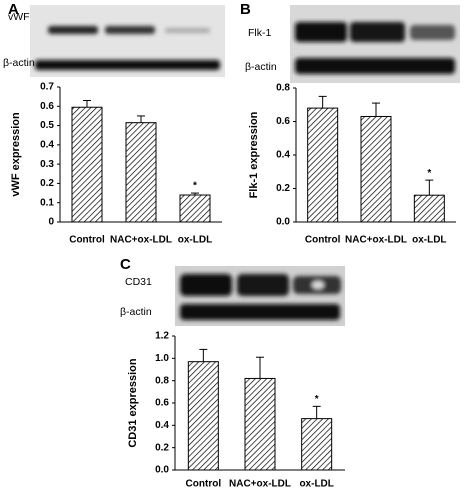  What do you see at coordinates (47, 125) in the screenshot?
I see `y-tick-label: 0.5` at bounding box center [47, 125].